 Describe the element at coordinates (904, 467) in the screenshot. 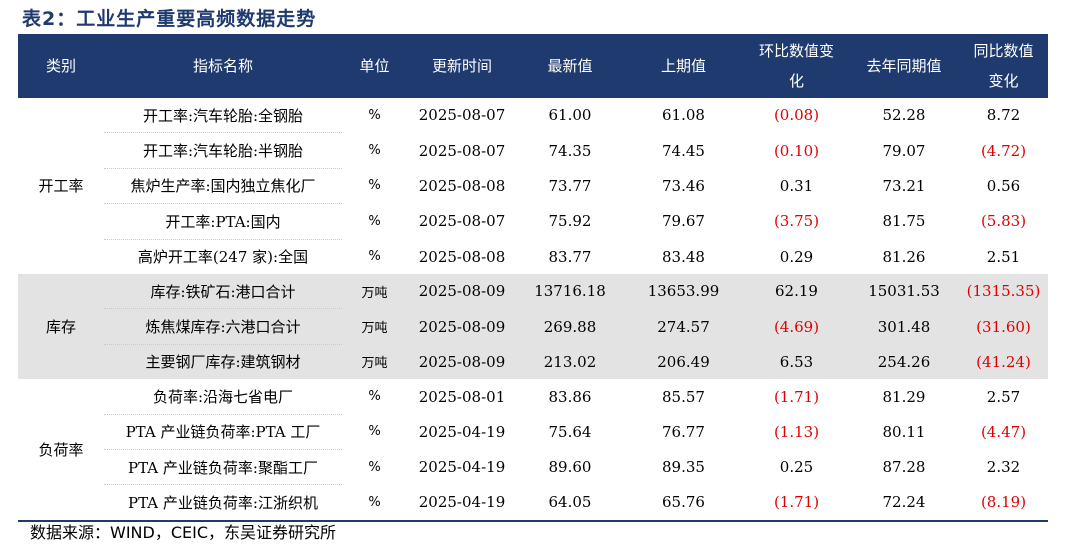

I see `year-ago-value-cell: 87.28` at that location.